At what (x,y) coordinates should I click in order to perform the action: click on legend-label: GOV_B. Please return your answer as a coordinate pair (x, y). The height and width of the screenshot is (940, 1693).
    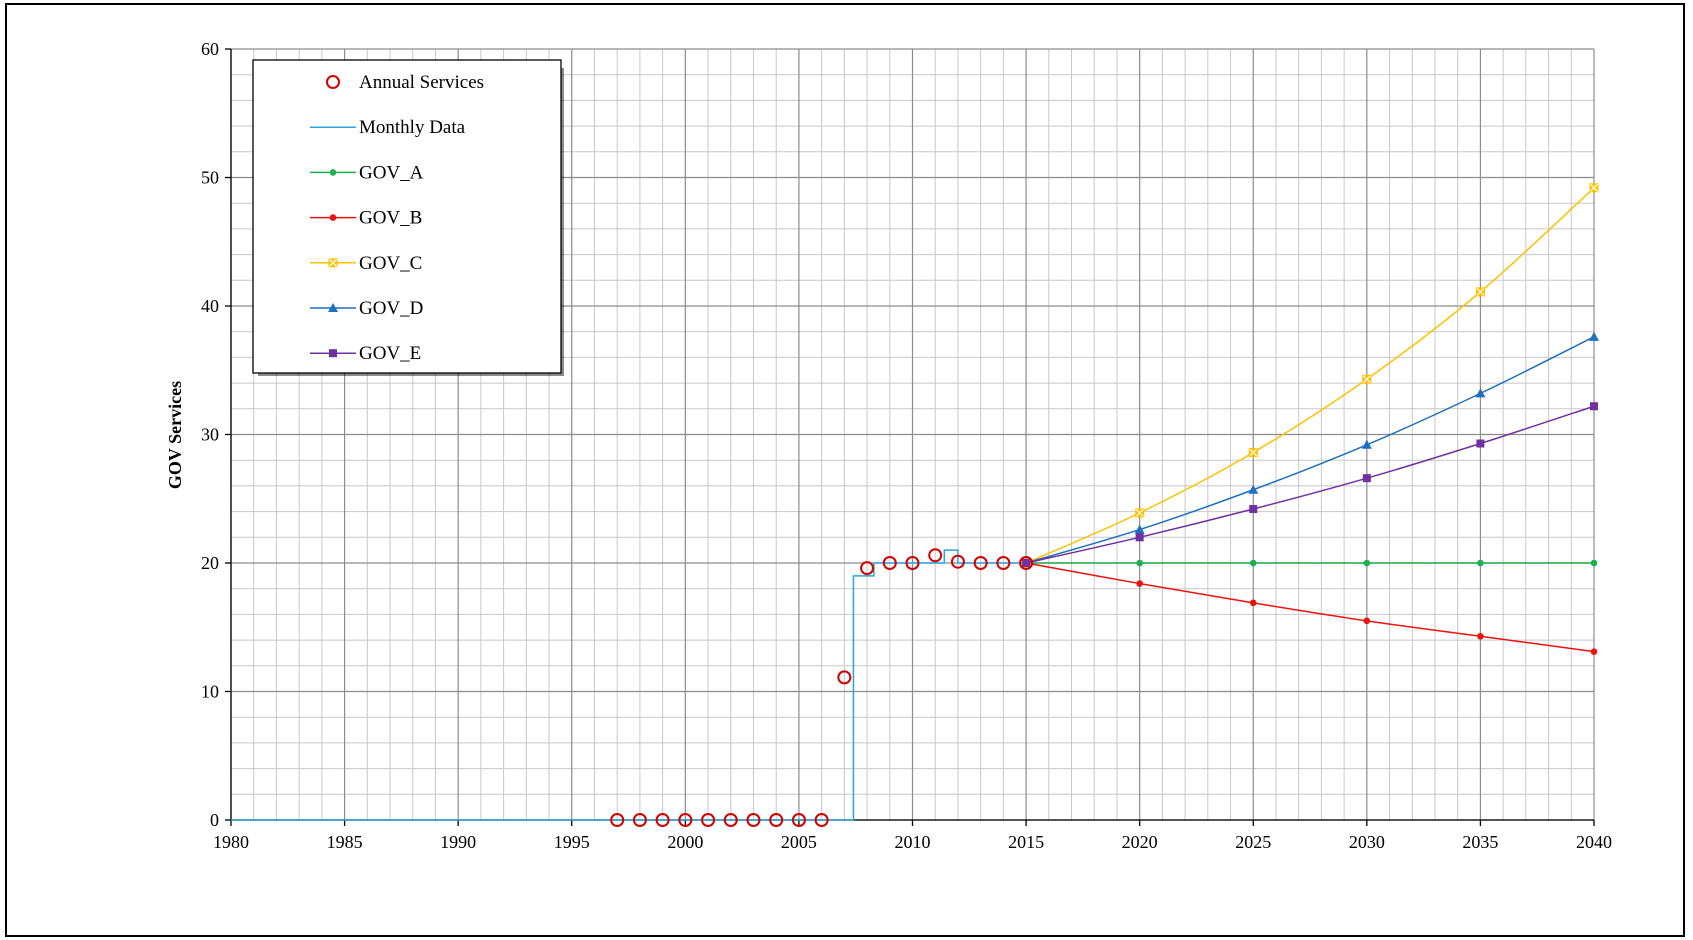
    Looking at the image, I should click on (390, 218).